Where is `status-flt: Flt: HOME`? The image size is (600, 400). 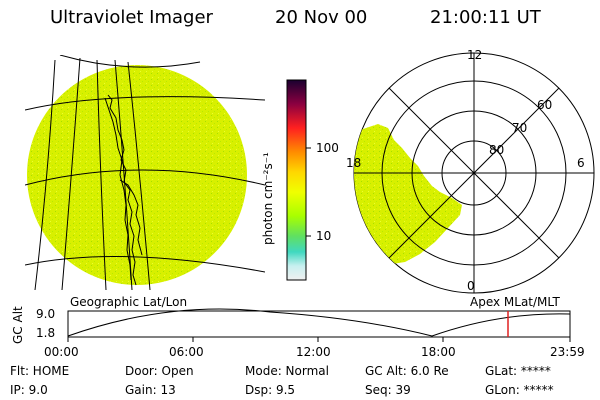
status-flt: Flt: HOME is located at coordinates (40, 371).